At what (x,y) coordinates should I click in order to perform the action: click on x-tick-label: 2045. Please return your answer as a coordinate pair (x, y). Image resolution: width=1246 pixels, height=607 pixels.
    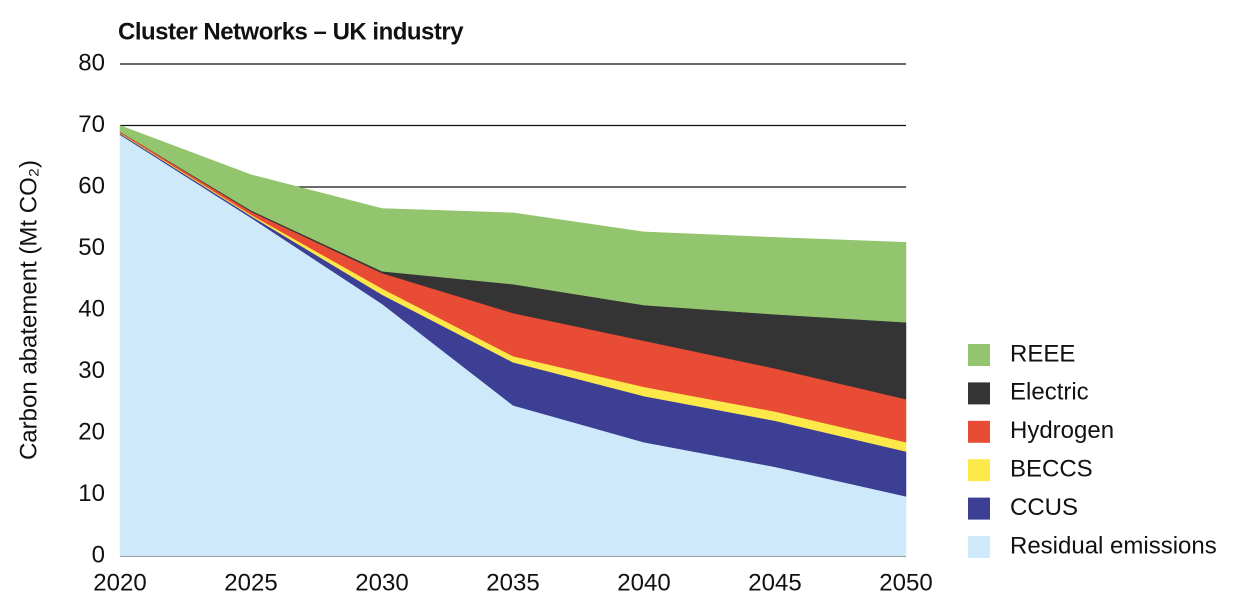
    Looking at the image, I should click on (774, 582).